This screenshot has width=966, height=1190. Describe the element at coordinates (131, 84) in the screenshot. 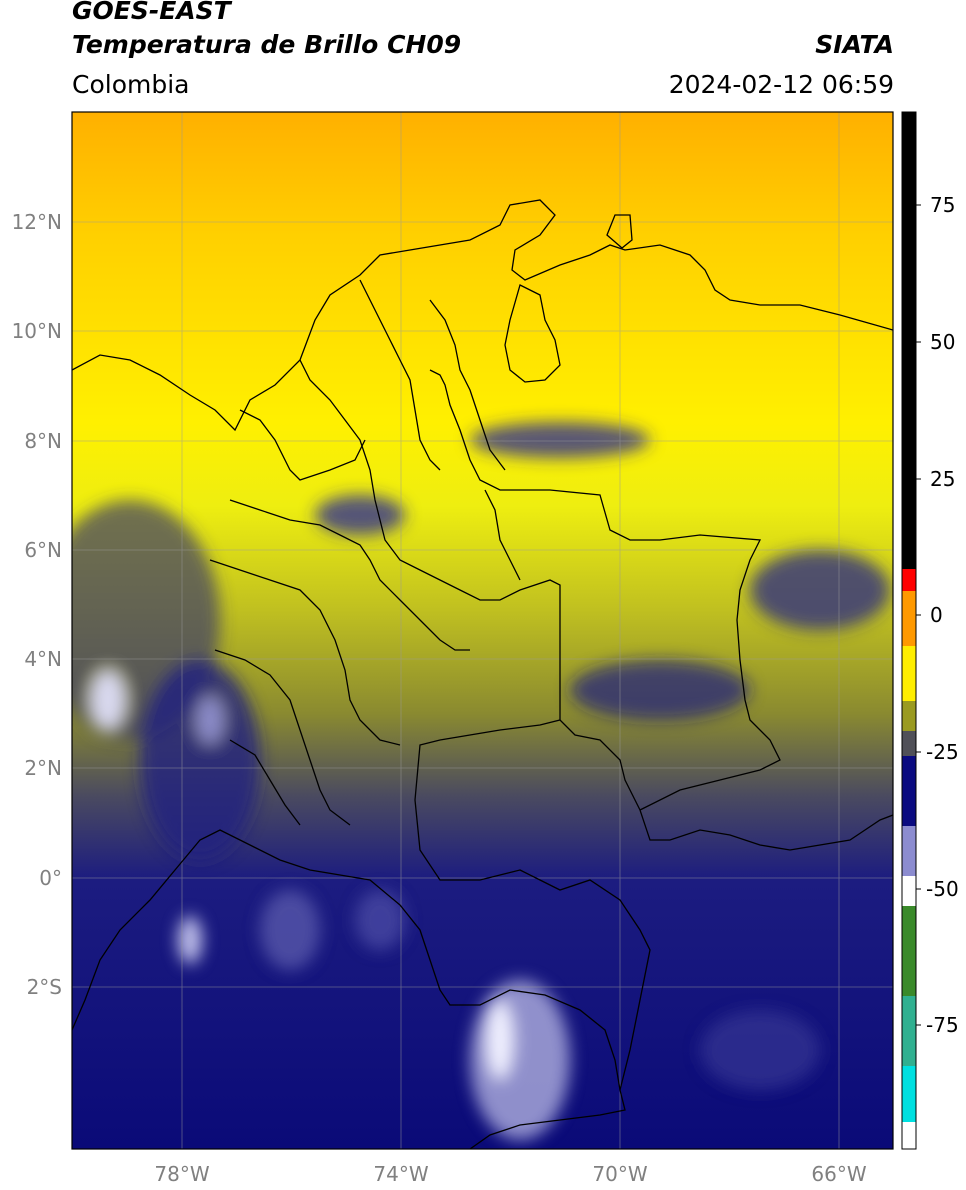

I see `region-label: Colombia` at that location.